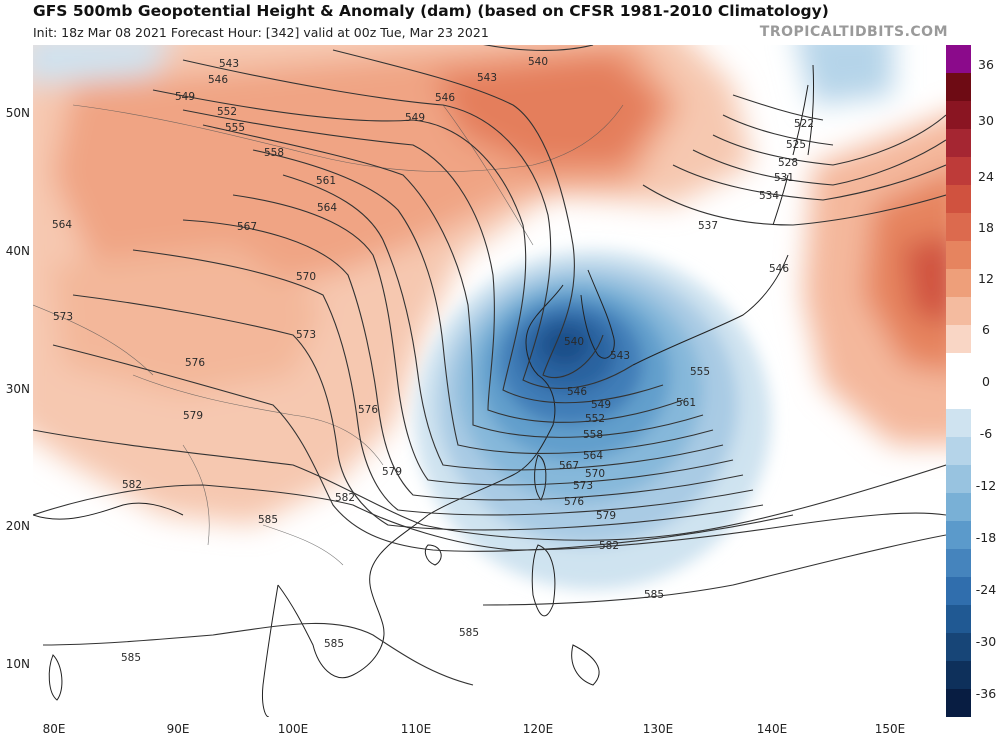 The image size is (1000, 738). What do you see at coordinates (17, 526) in the screenshot?
I see `lat-label-20n: 20N` at bounding box center [17, 526].